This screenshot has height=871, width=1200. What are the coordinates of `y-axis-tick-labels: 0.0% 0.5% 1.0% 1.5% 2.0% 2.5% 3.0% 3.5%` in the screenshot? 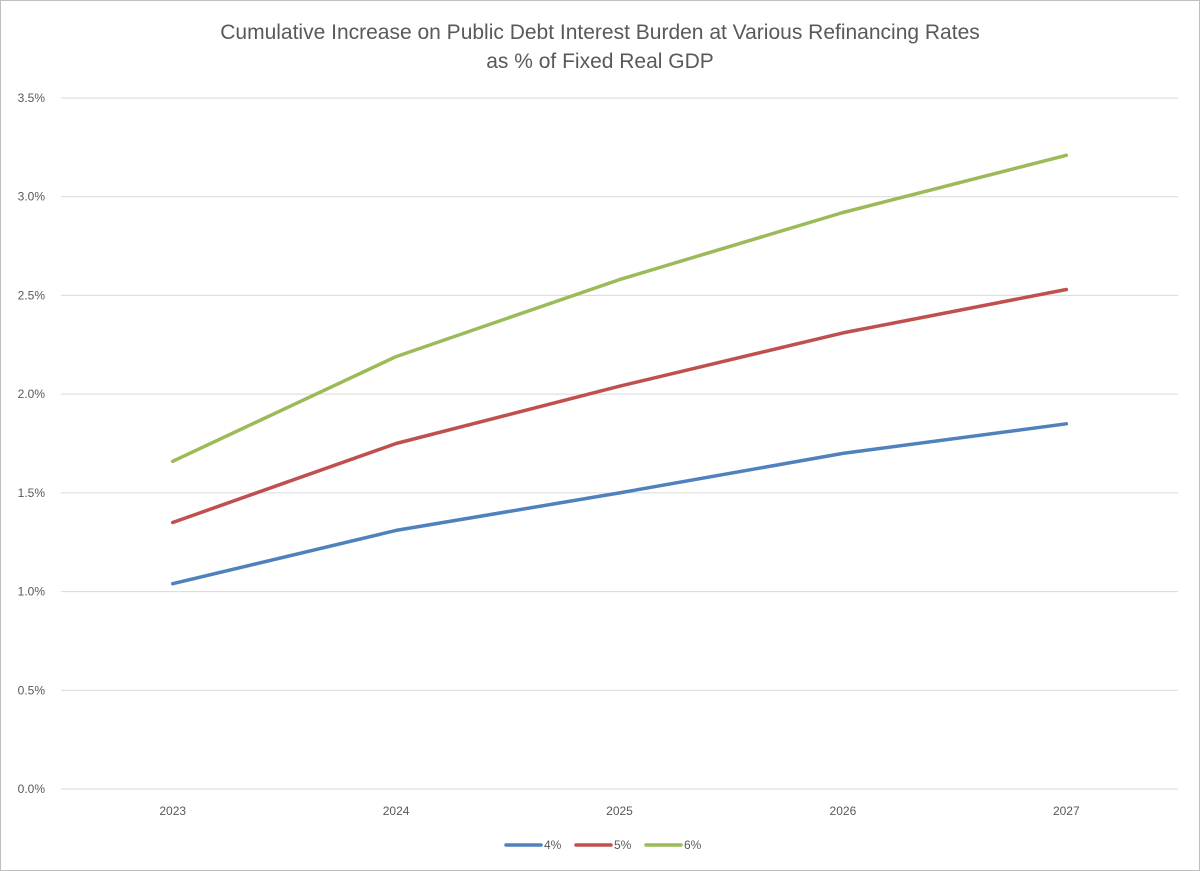 It's located at (32, 443).